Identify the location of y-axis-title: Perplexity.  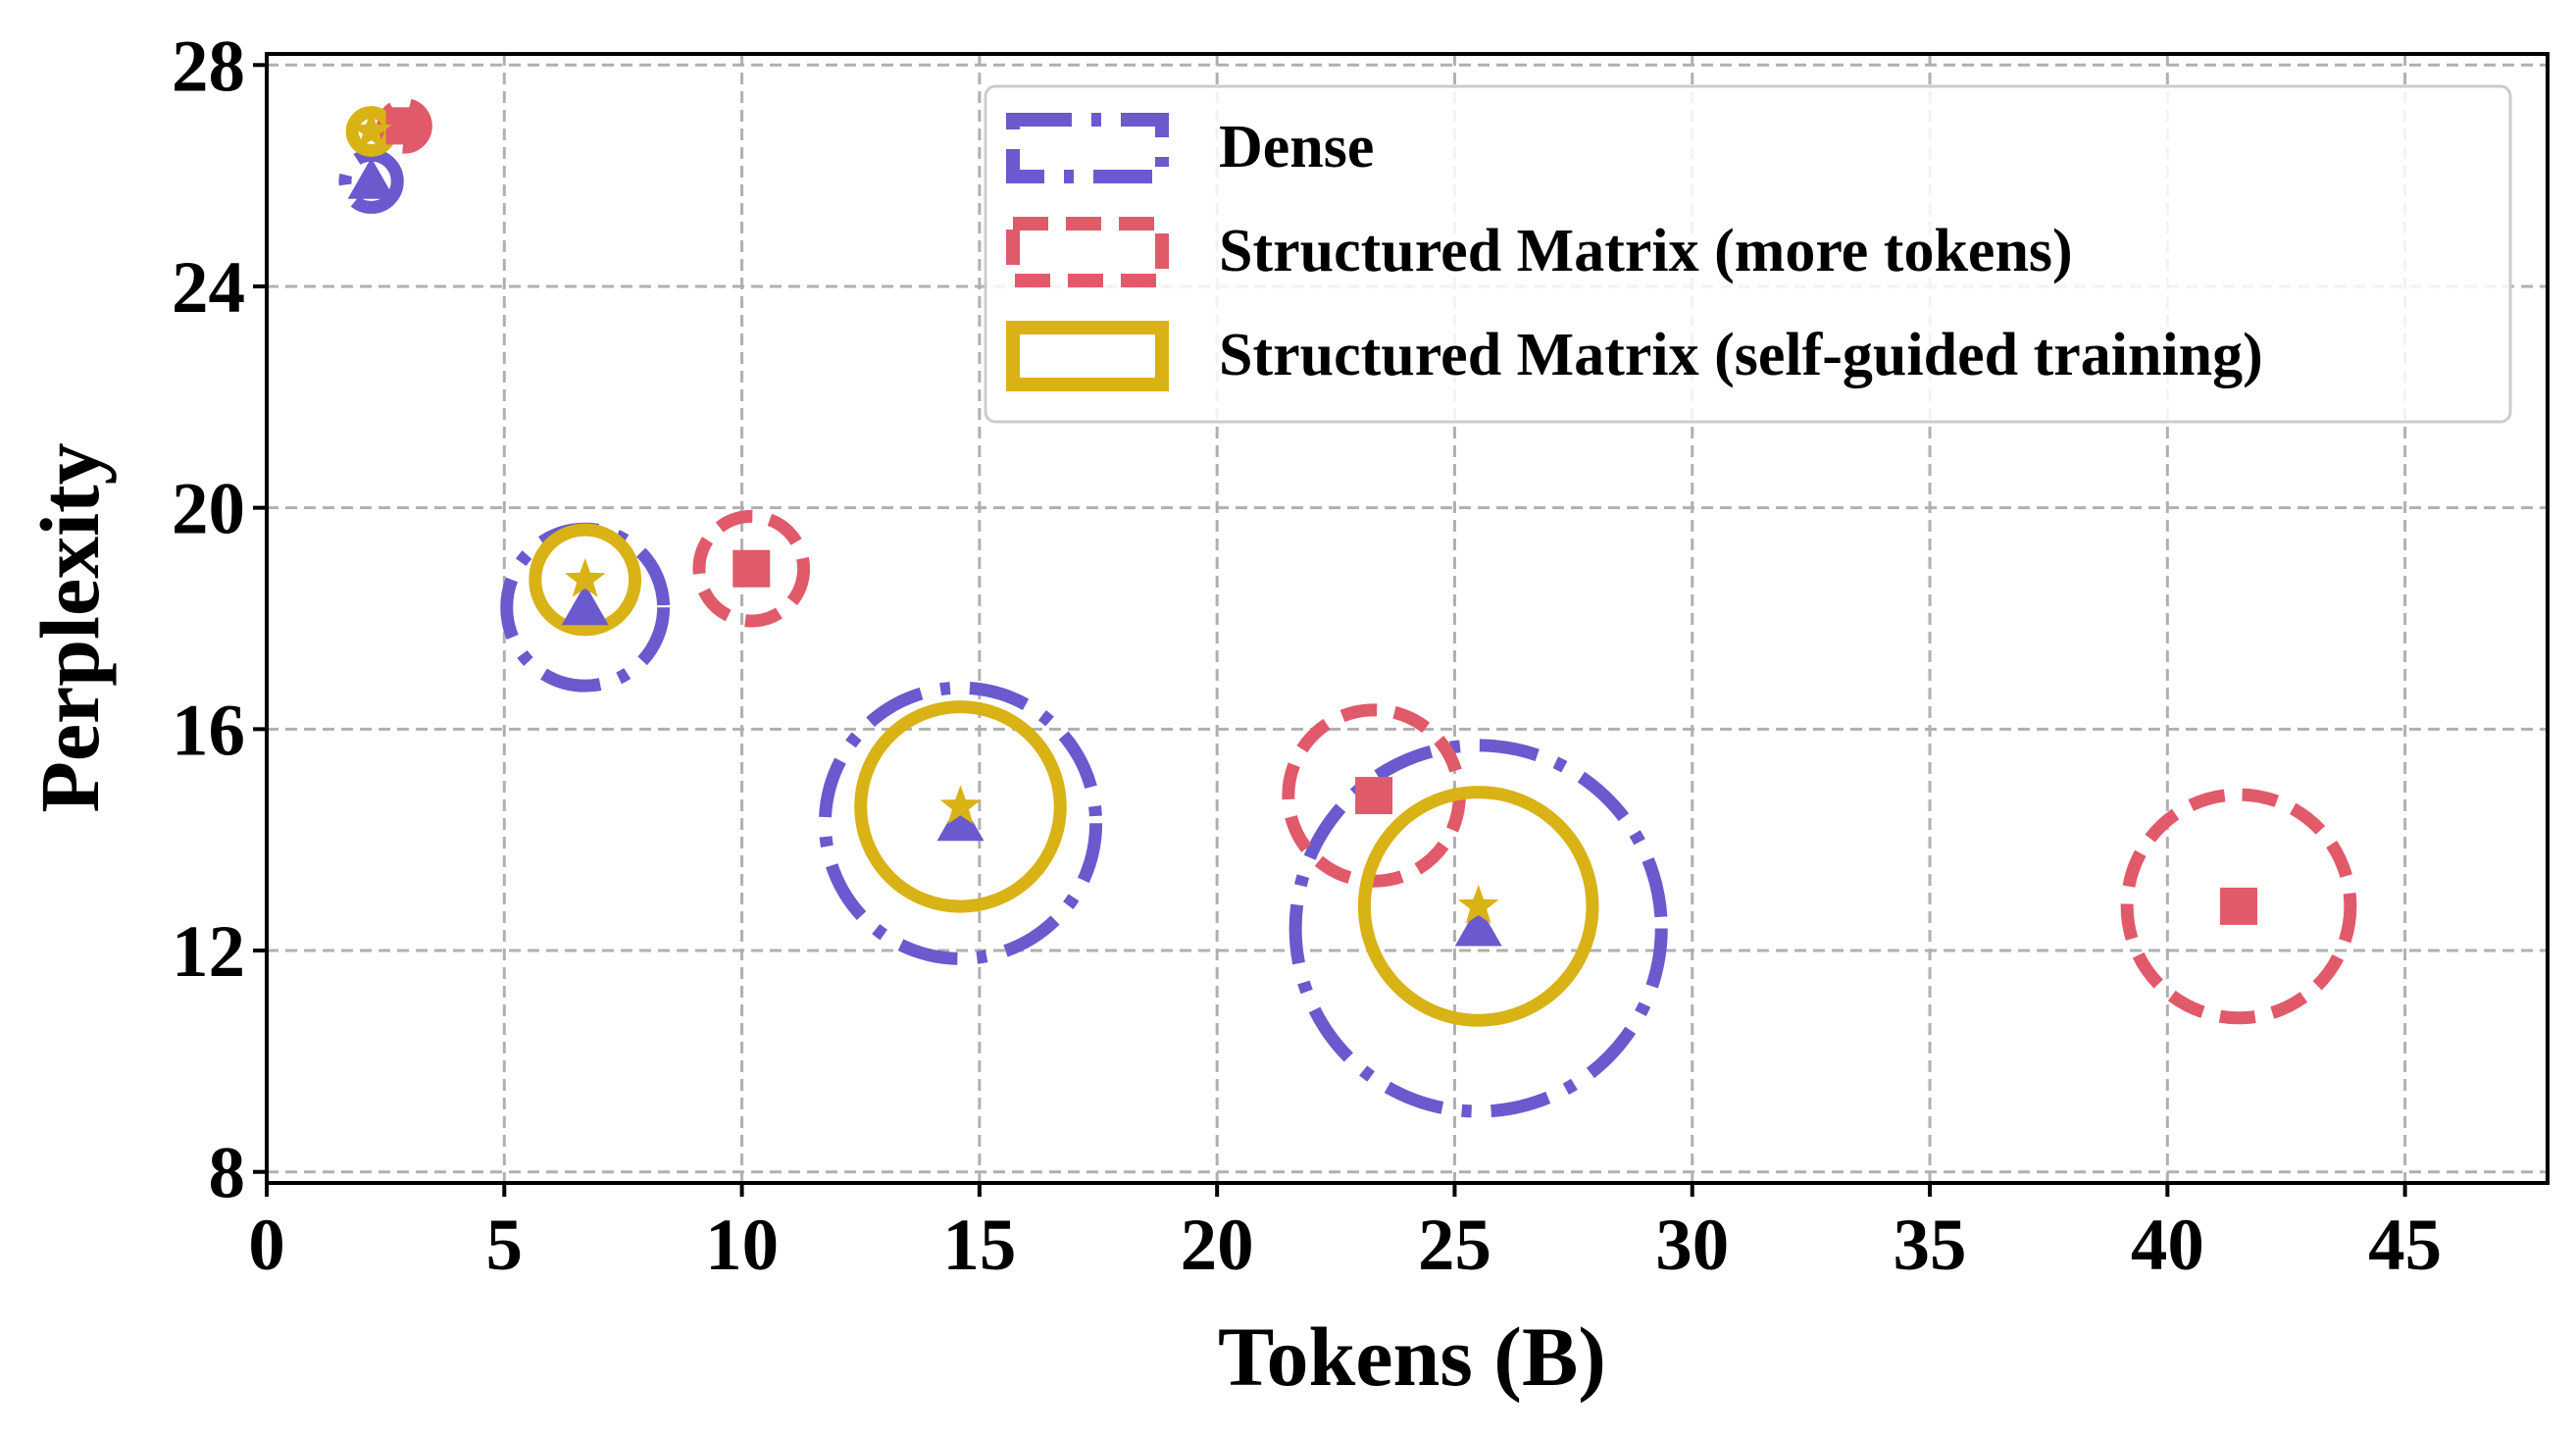
(70, 627).